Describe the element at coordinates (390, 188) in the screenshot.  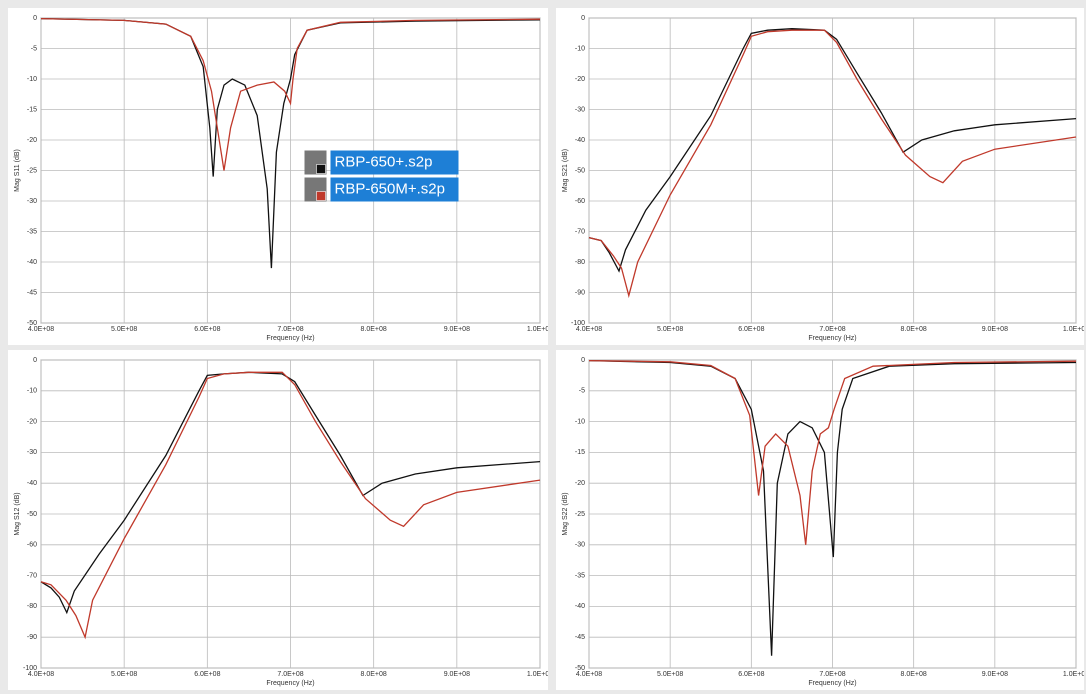
I see `legend-label: RBP-650M+.s2p` at that location.